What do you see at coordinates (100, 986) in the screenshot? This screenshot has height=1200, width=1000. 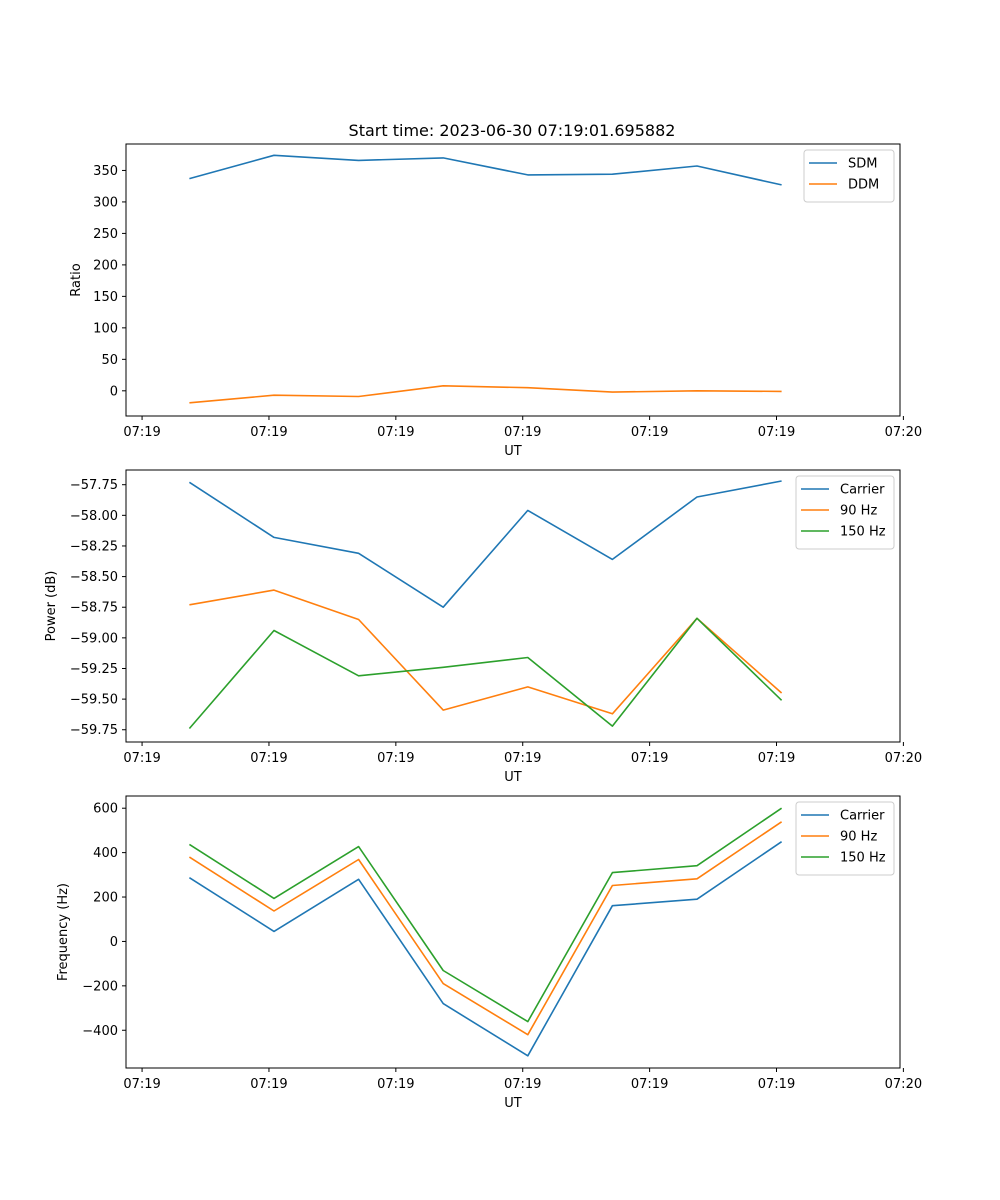 I see `y-tick-label: −200` at bounding box center [100, 986].